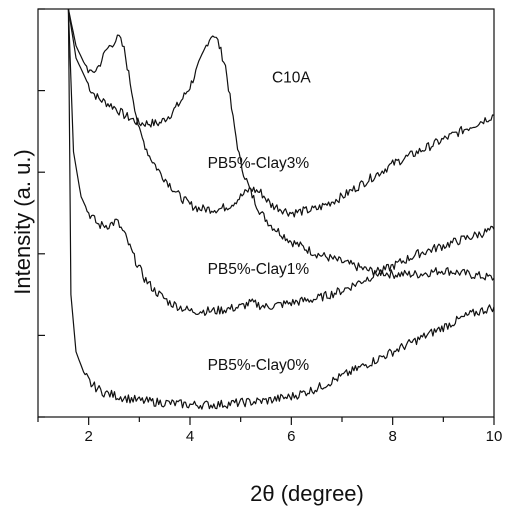 The height and width of the screenshot is (514, 514). Describe the element at coordinates (259, 269) in the screenshot. I see `series-label: PB5%-Clay1%` at that location.